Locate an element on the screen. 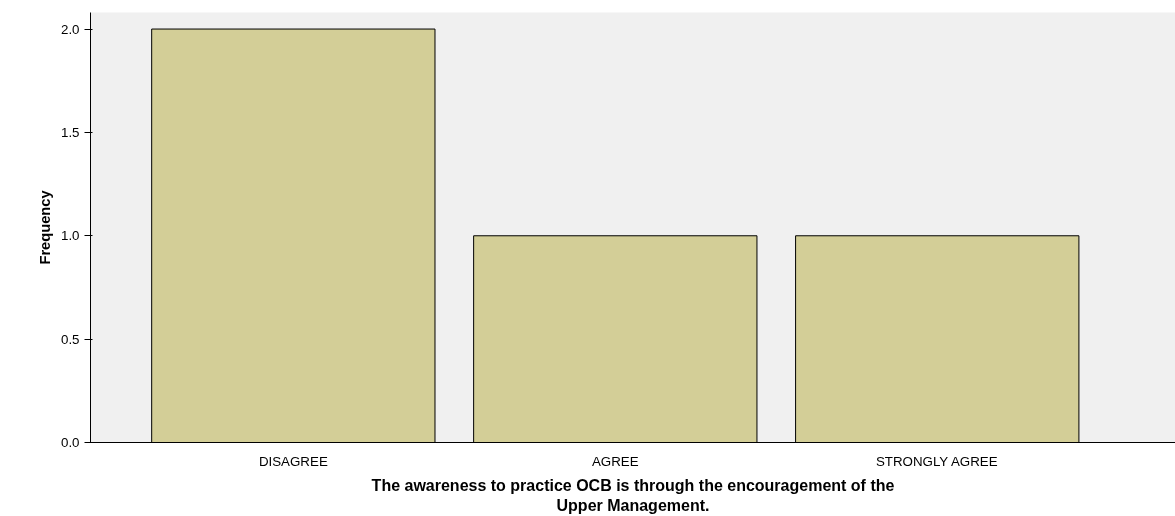 The height and width of the screenshot is (516, 1175). x-tick-label: STRONGLY AGREE is located at coordinates (936, 461).